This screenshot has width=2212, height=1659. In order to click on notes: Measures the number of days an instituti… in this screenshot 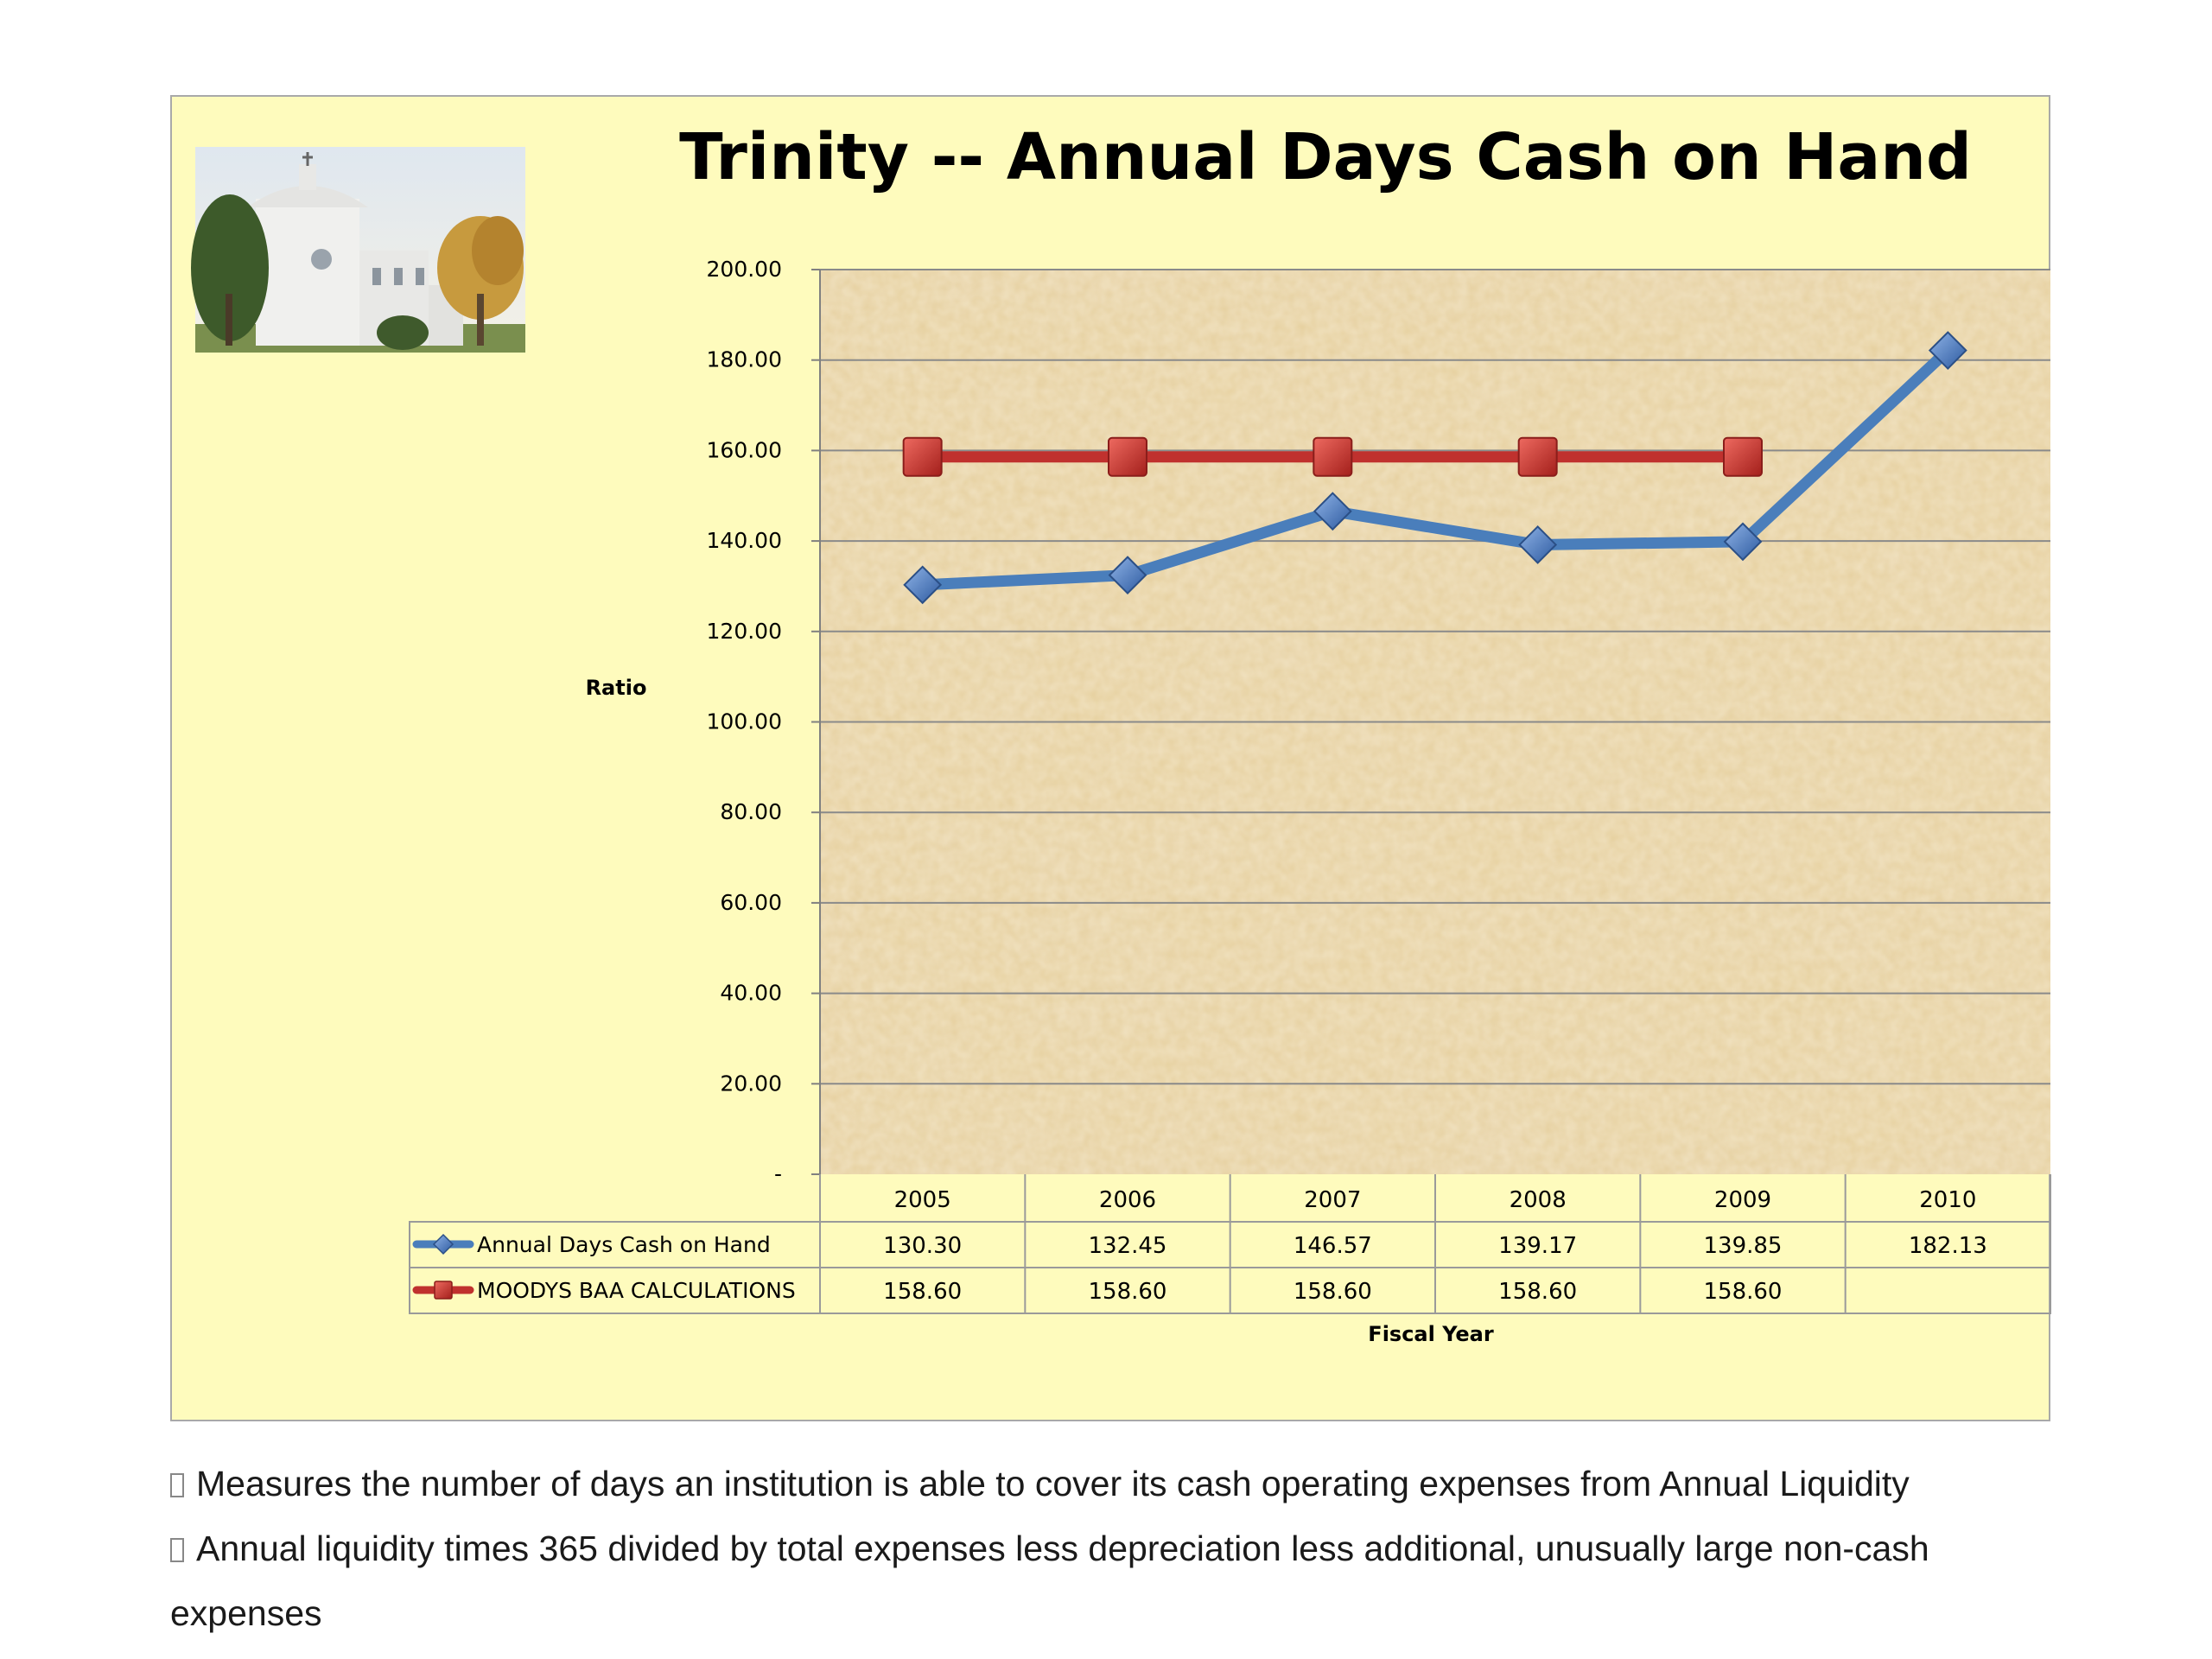, I will do `click(1138, 1549)`.